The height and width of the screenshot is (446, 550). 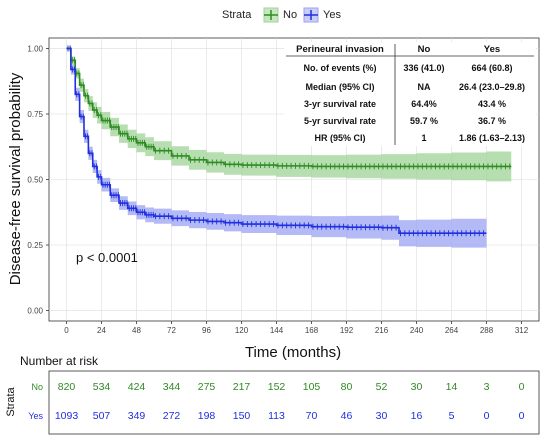 What do you see at coordinates (452, 330) in the screenshot?
I see `x-tick-label: 264` at bounding box center [452, 330].